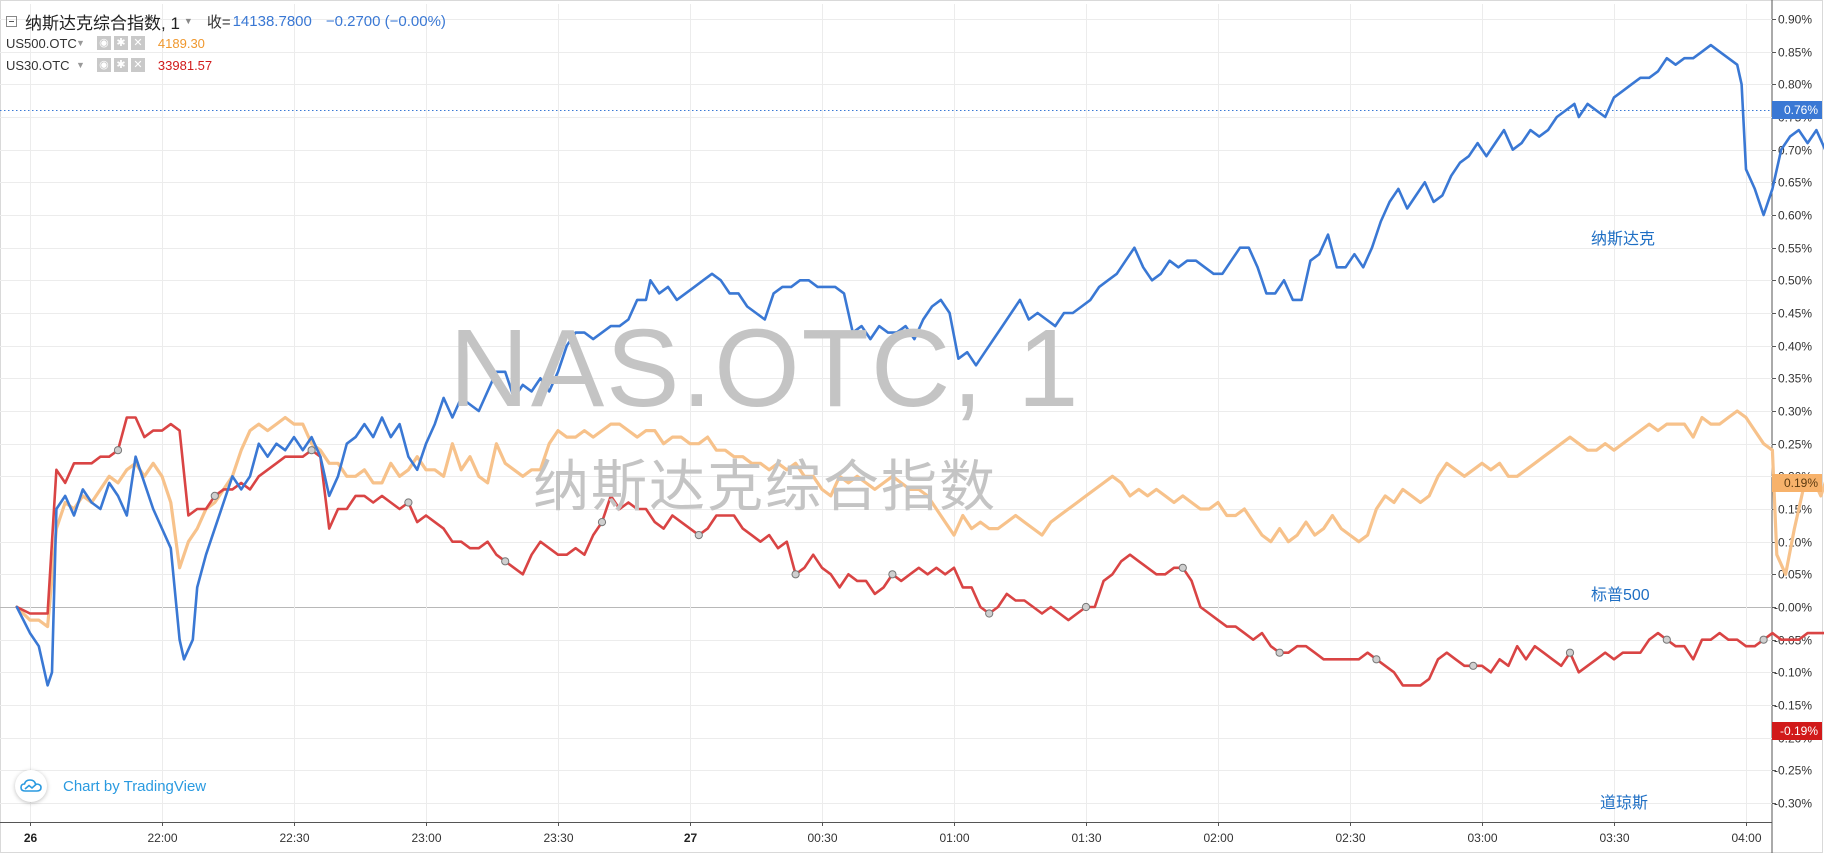 The width and height of the screenshot is (1824, 853). Describe the element at coordinates (1482, 838) in the screenshot. I see `x-tick-label: 03:00` at that location.